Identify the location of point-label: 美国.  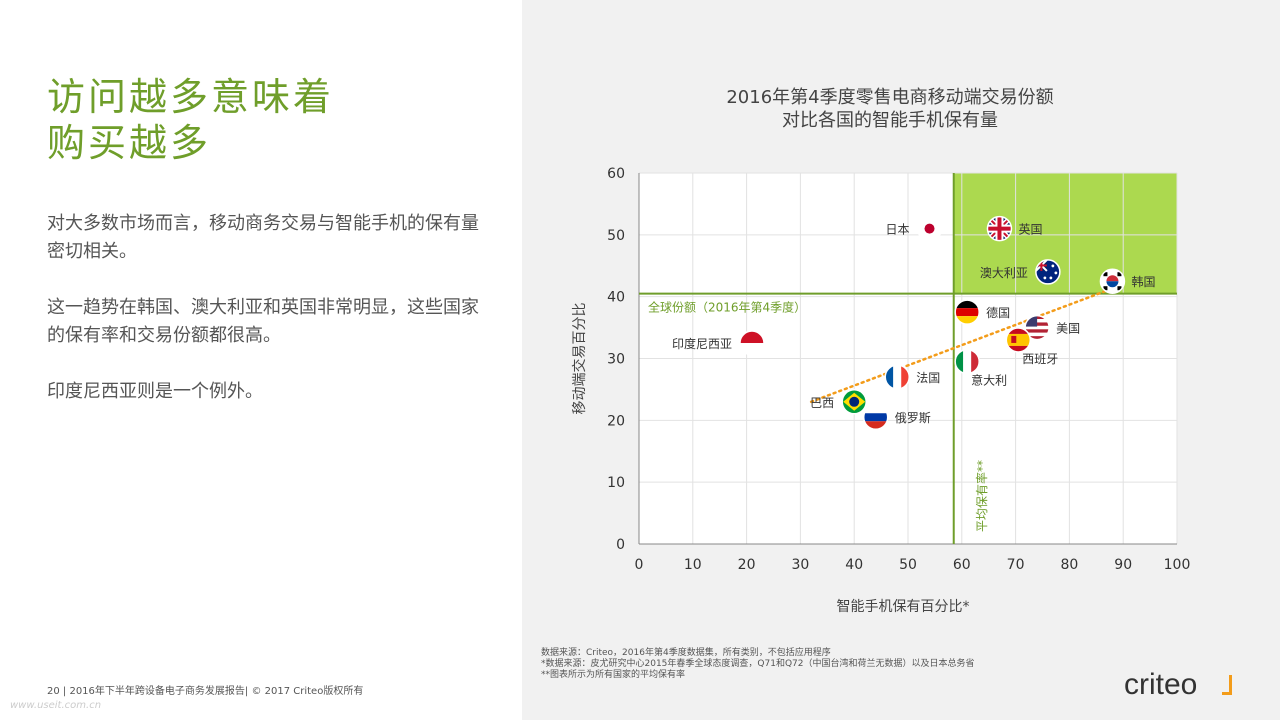
(1068, 329).